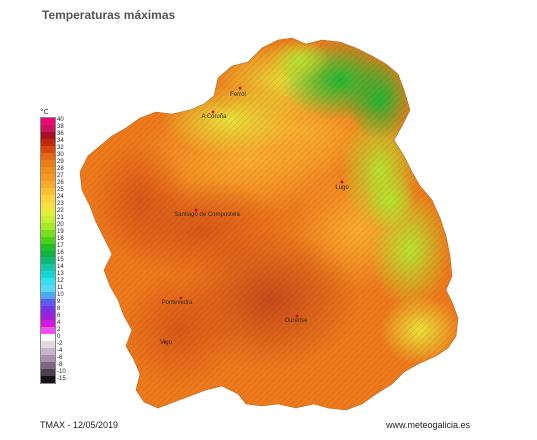 Image resolution: width=537 pixels, height=440 pixels. Describe the element at coordinates (214, 117) in the screenshot. I see `city-label: A Coruña` at that location.